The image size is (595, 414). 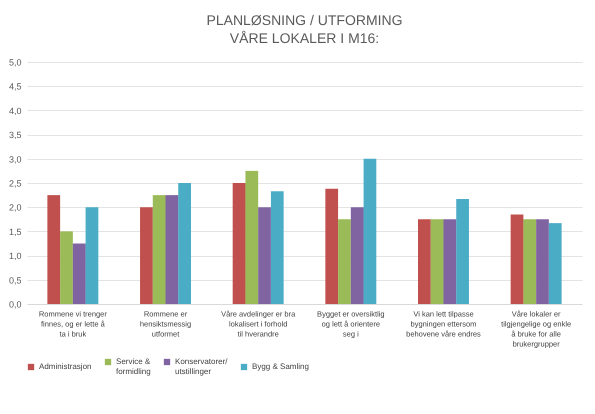 I want to click on y-tick-label: 2,5, so click(x=15, y=183).